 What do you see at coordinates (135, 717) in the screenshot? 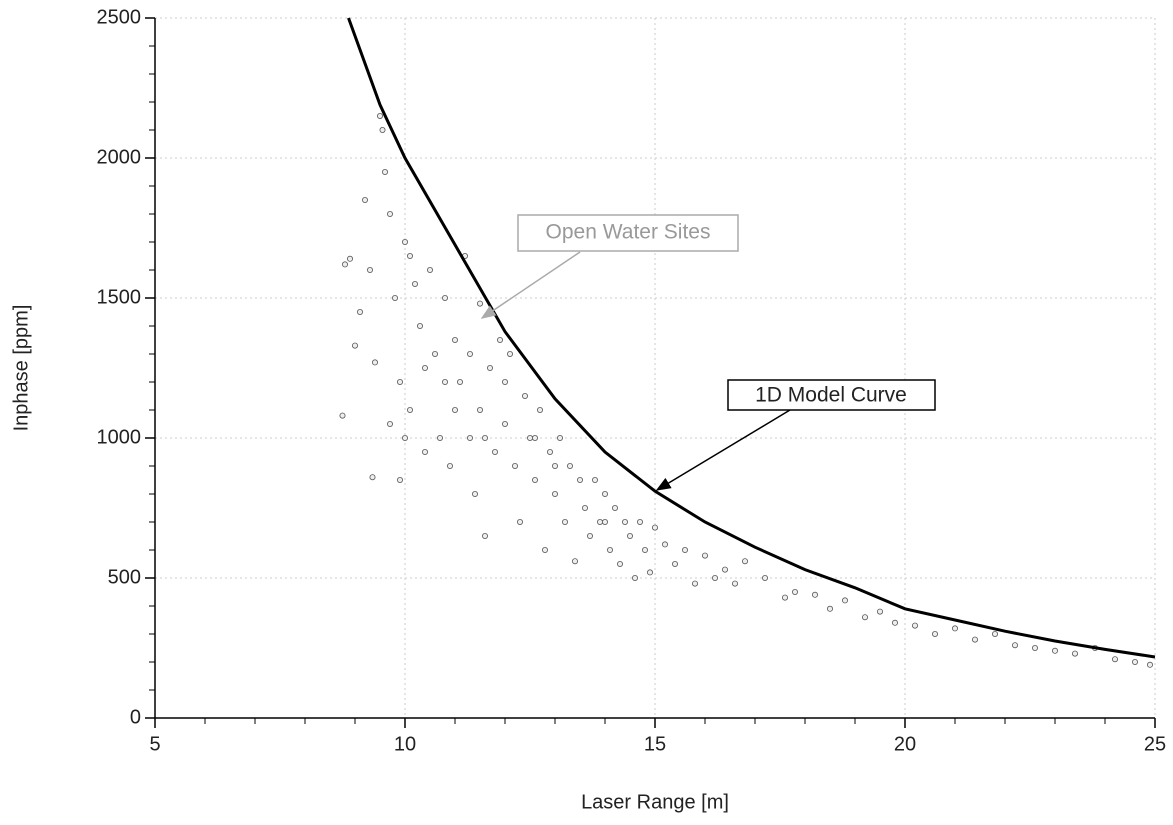
I see `y-tick-label: 0` at bounding box center [135, 717].